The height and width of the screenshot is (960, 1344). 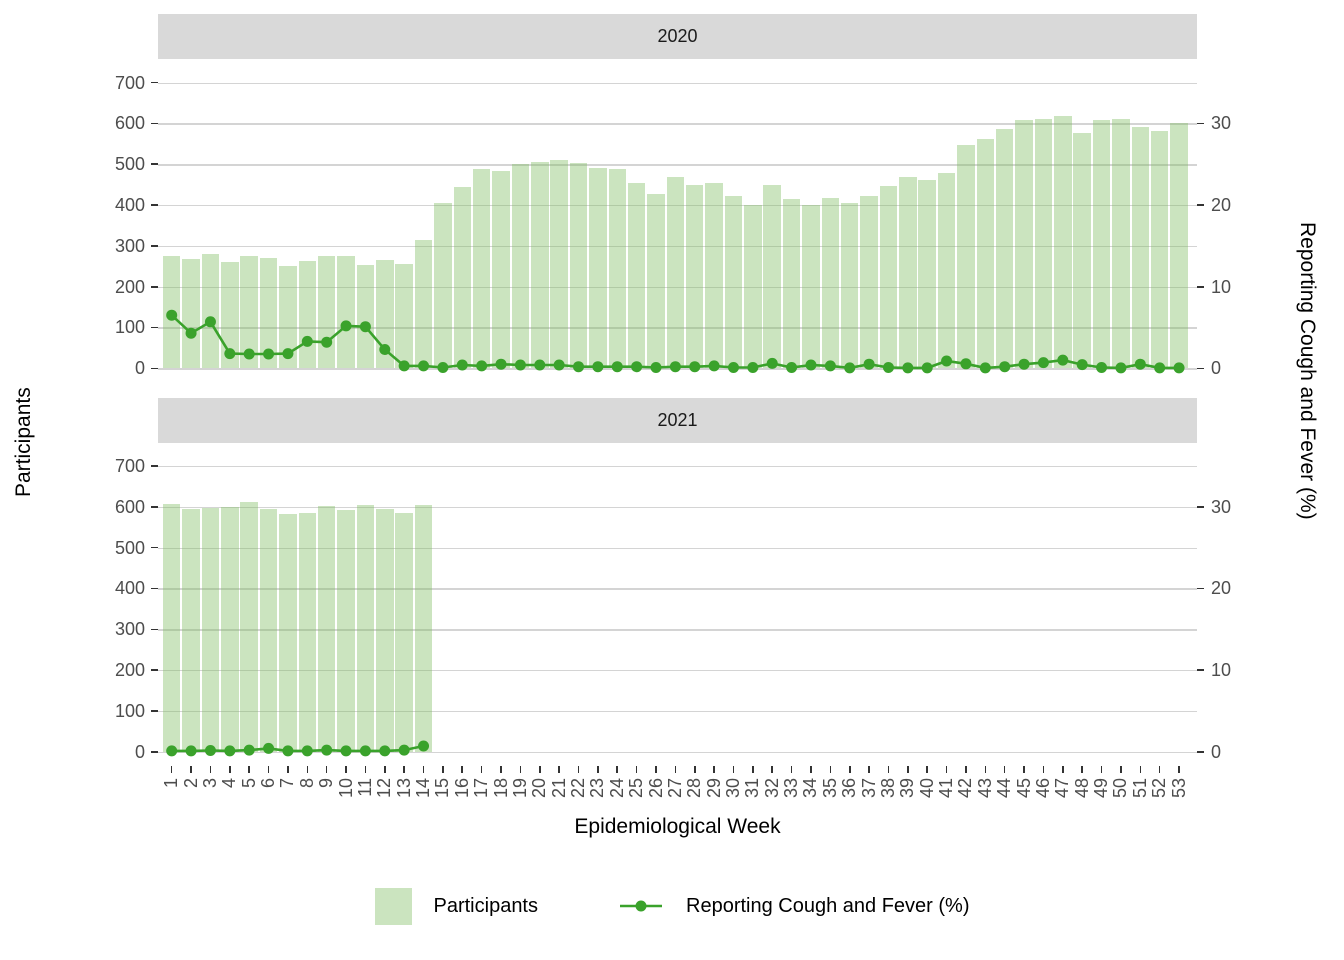 I want to click on x-axis-tick-label: 24, so click(x=616, y=788).